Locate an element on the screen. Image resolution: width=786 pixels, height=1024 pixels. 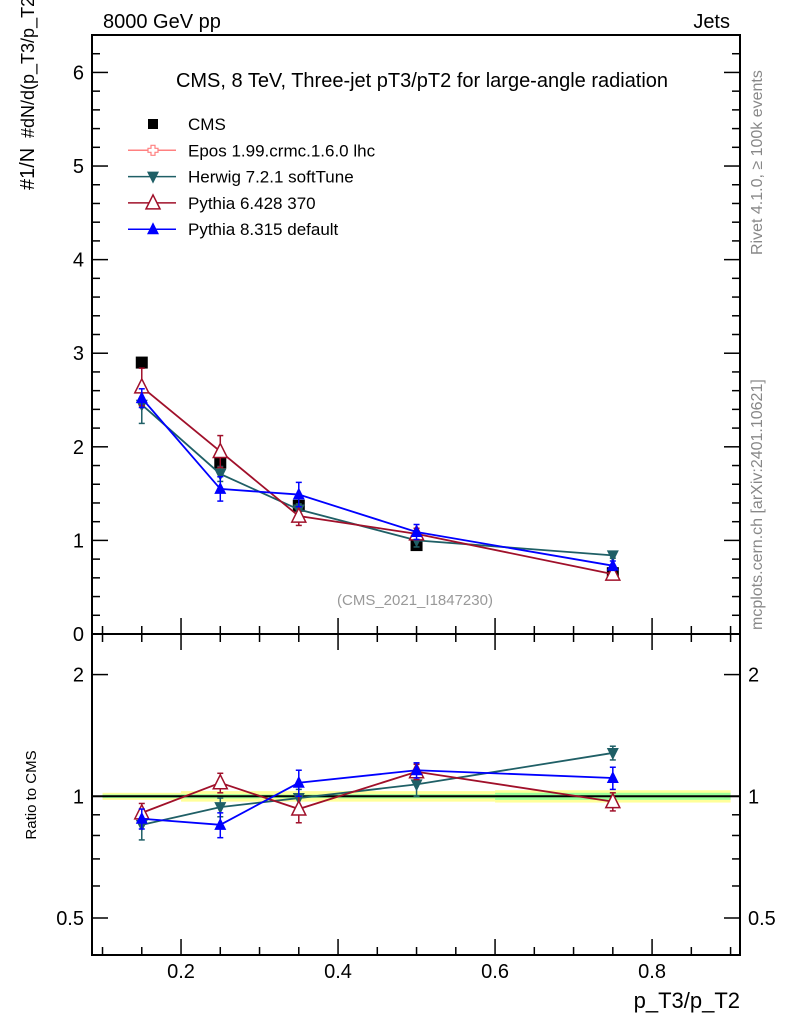
legend-marker-open-cross is located at coordinates (153, 150).